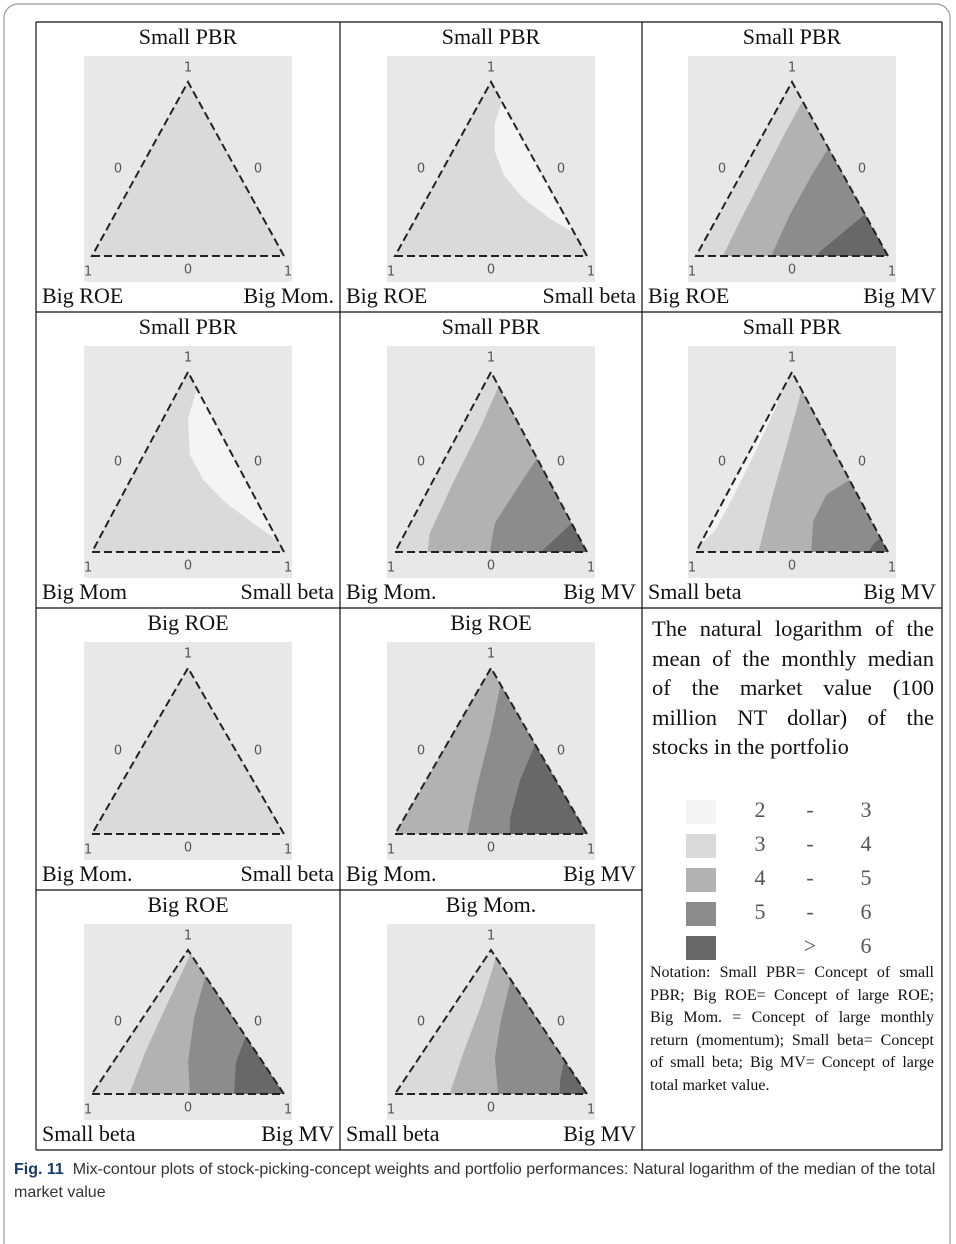  I want to click on ternary-plot: Big ROE 1 0 0 1 0 1 Small beta Big MV, so click(188, 1019).